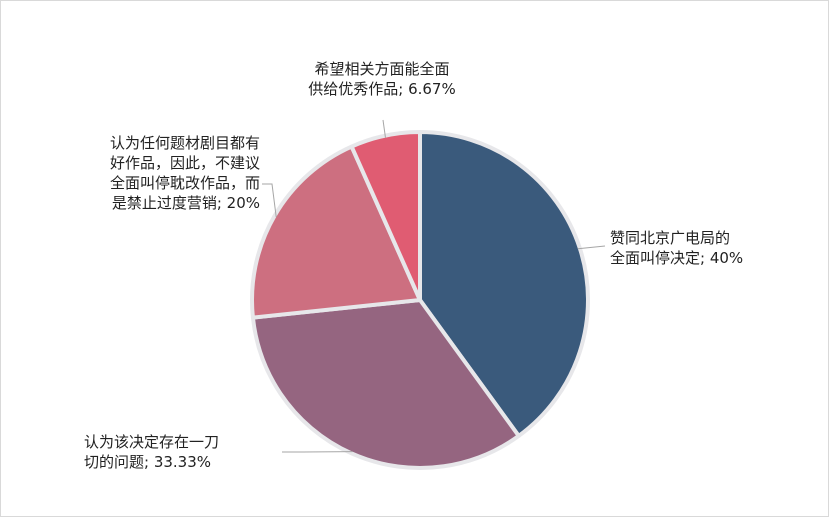 This screenshot has height=532, width=831. What do you see at coordinates (677, 258) in the screenshot?
I see `slice-label-0-line-2: 全面叫停决定; 40%` at bounding box center [677, 258].